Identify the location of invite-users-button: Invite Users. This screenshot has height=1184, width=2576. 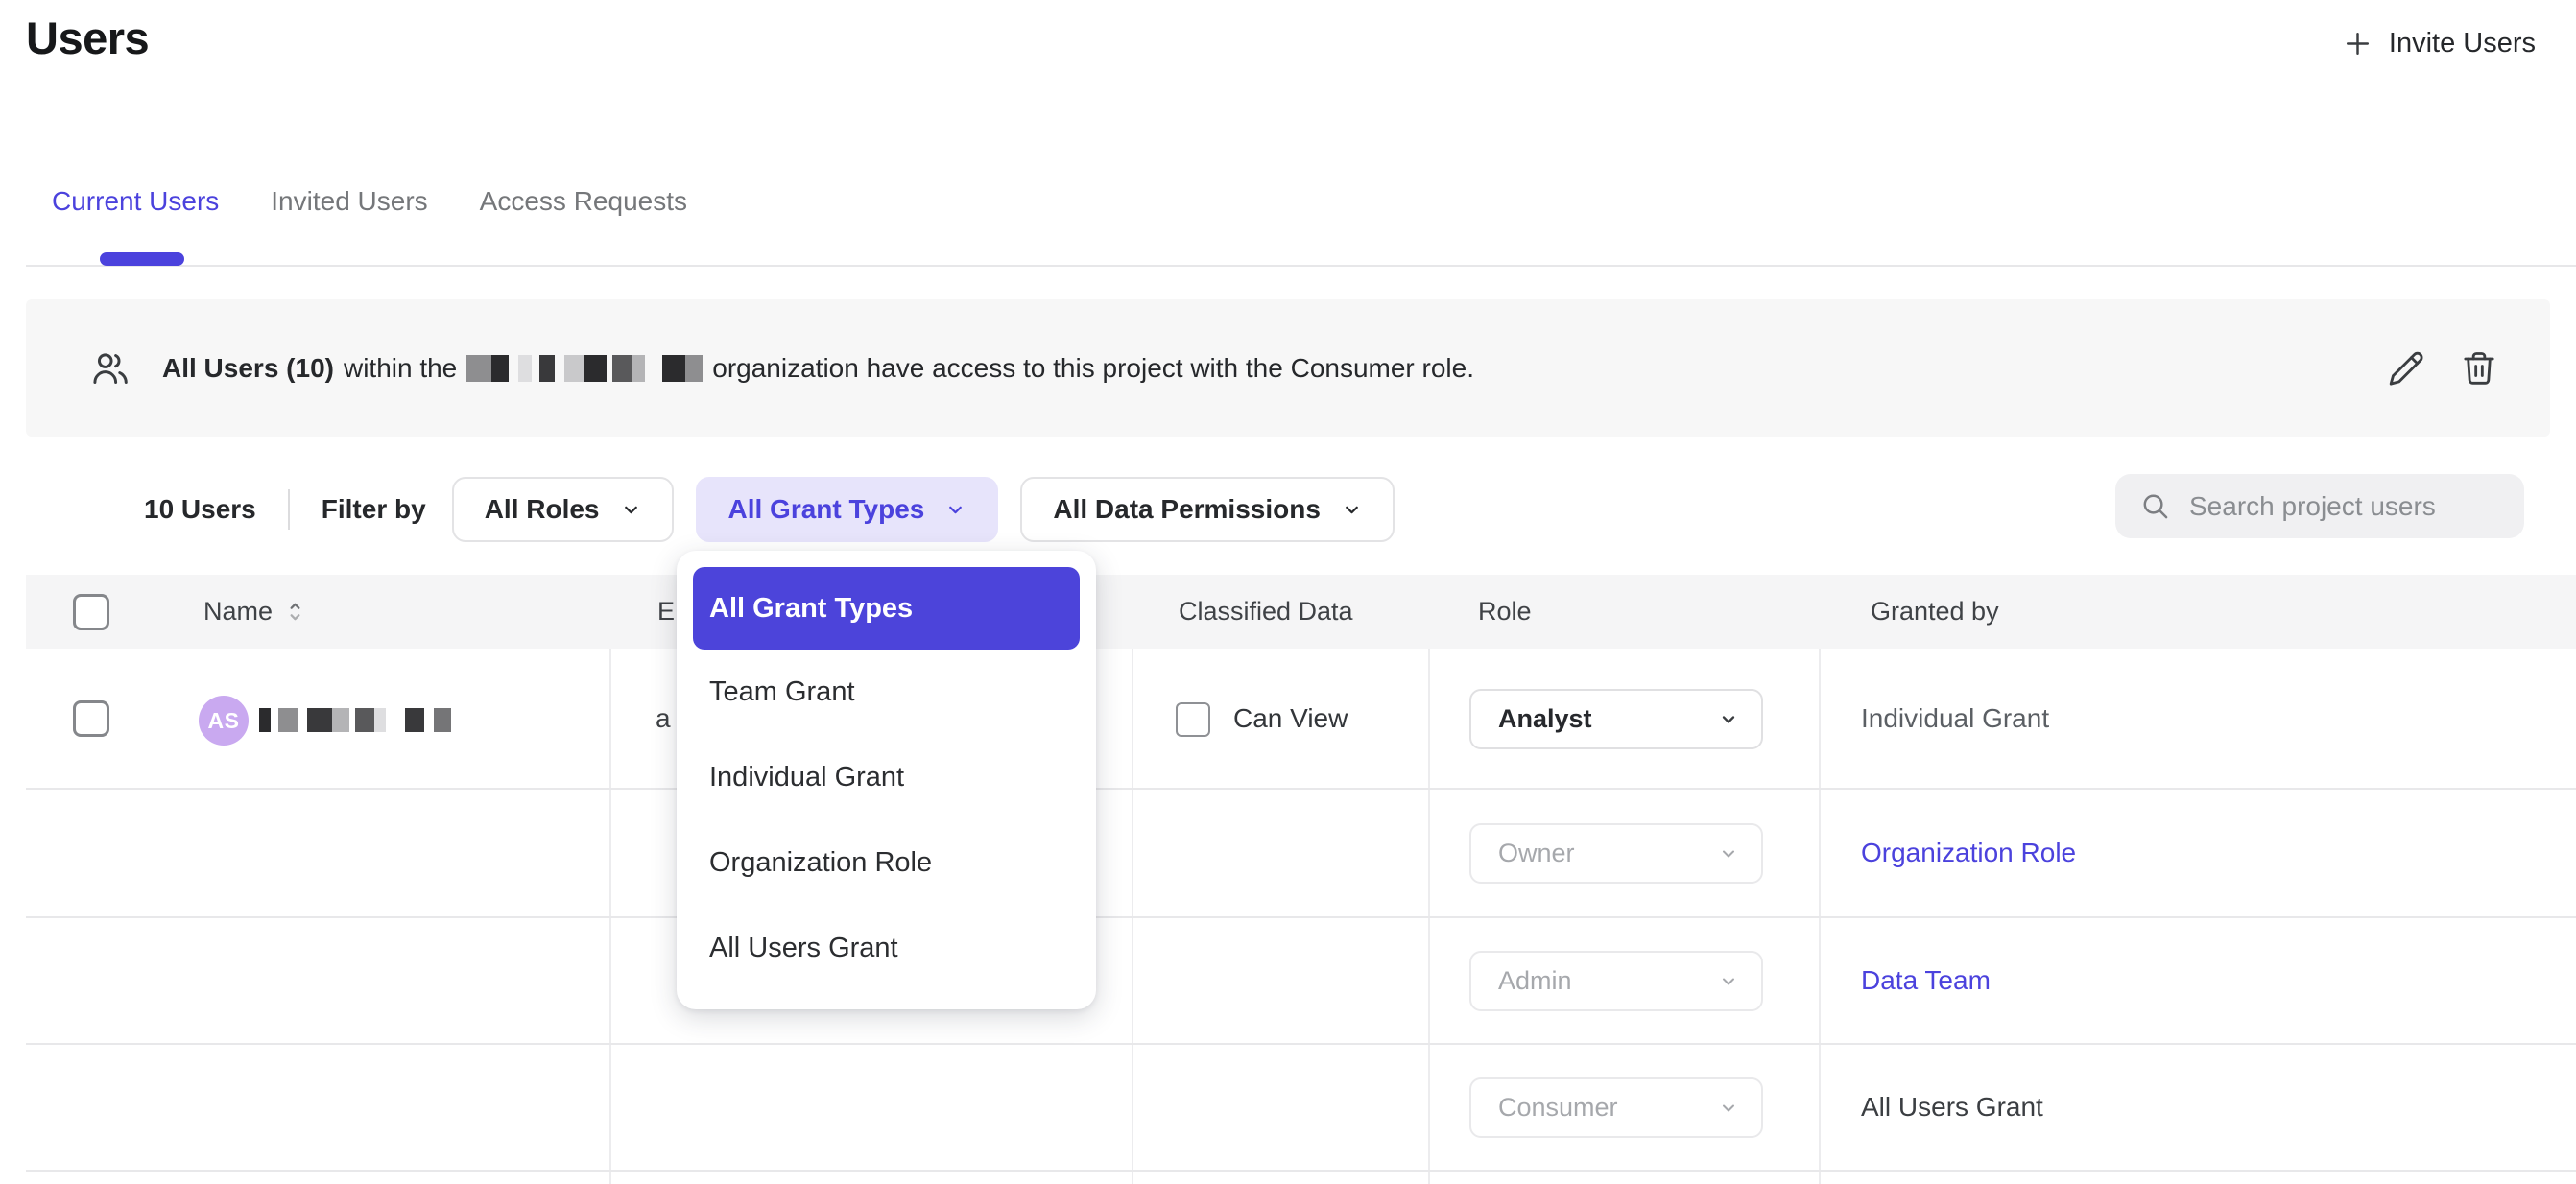
(2439, 44).